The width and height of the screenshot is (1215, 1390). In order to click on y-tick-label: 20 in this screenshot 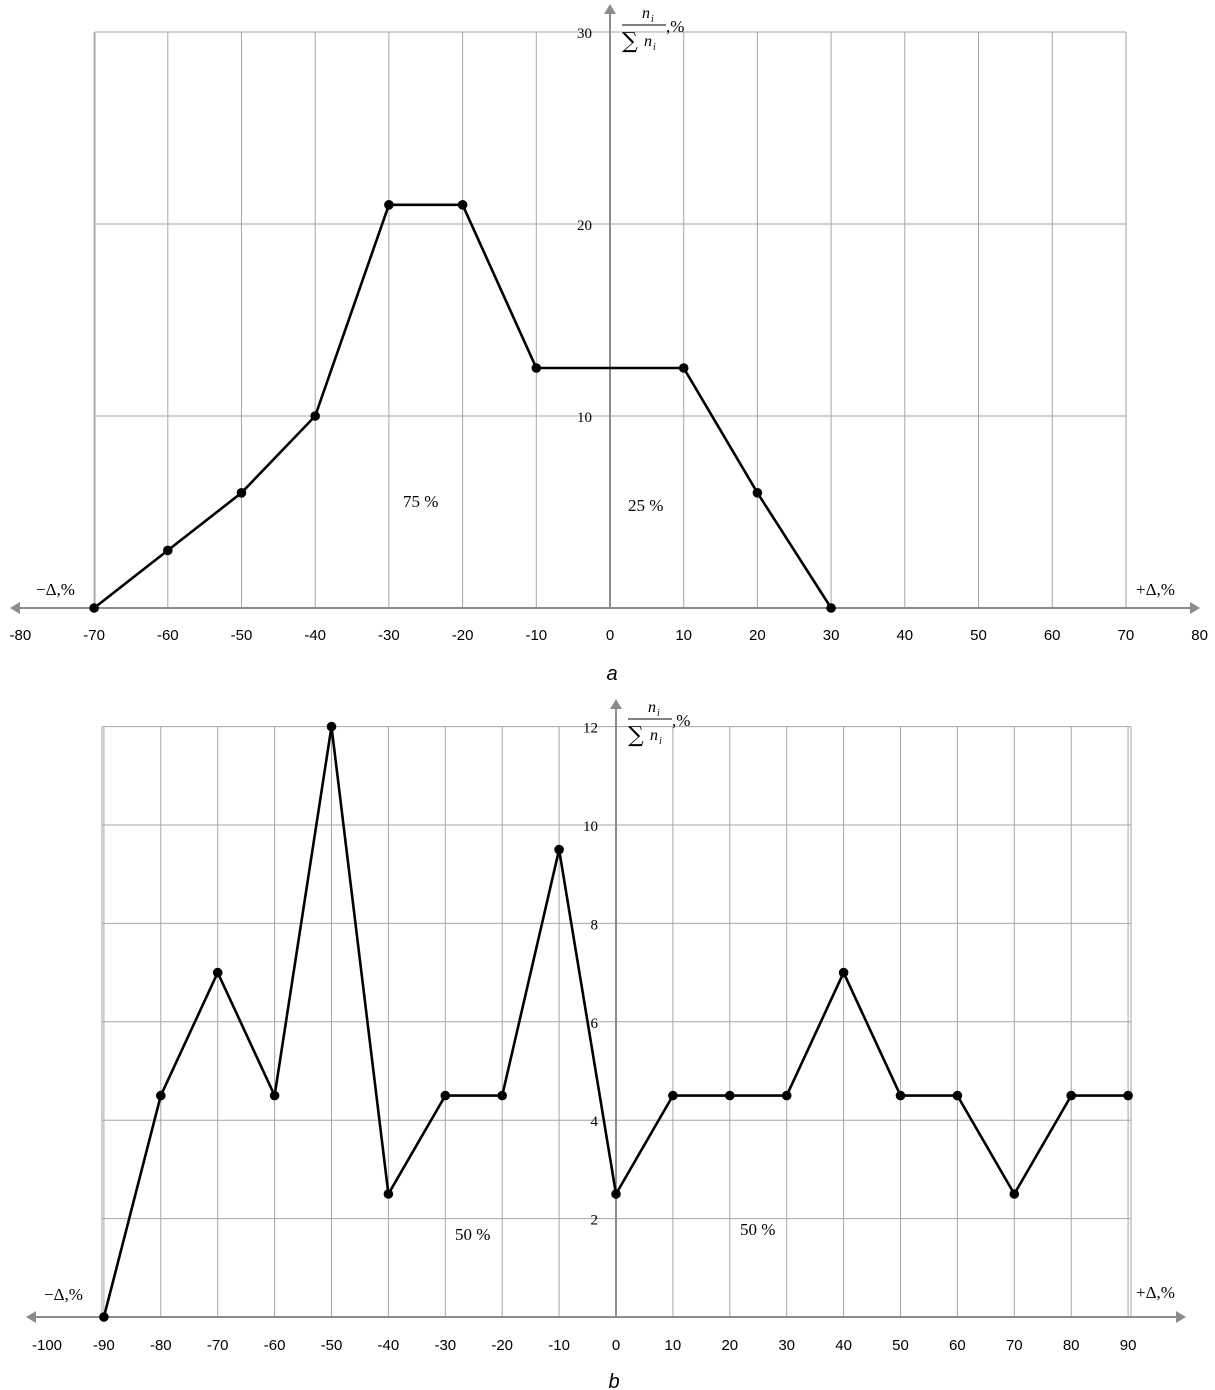, I will do `click(584, 226)`.